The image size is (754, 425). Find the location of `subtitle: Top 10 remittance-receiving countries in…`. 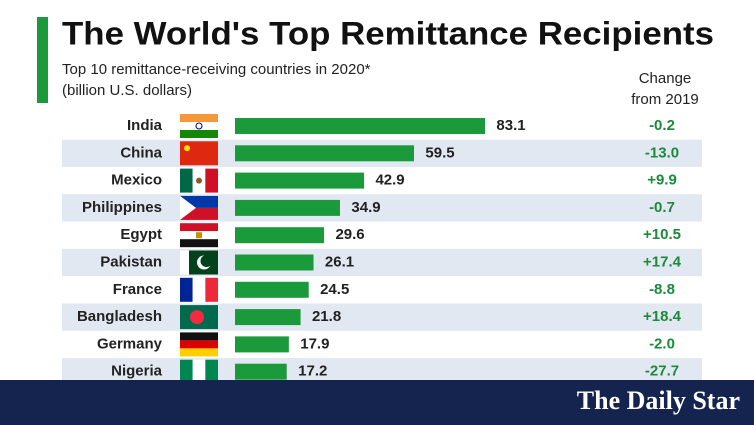

subtitle: Top 10 remittance-receiving countries in… is located at coordinates (216, 69).